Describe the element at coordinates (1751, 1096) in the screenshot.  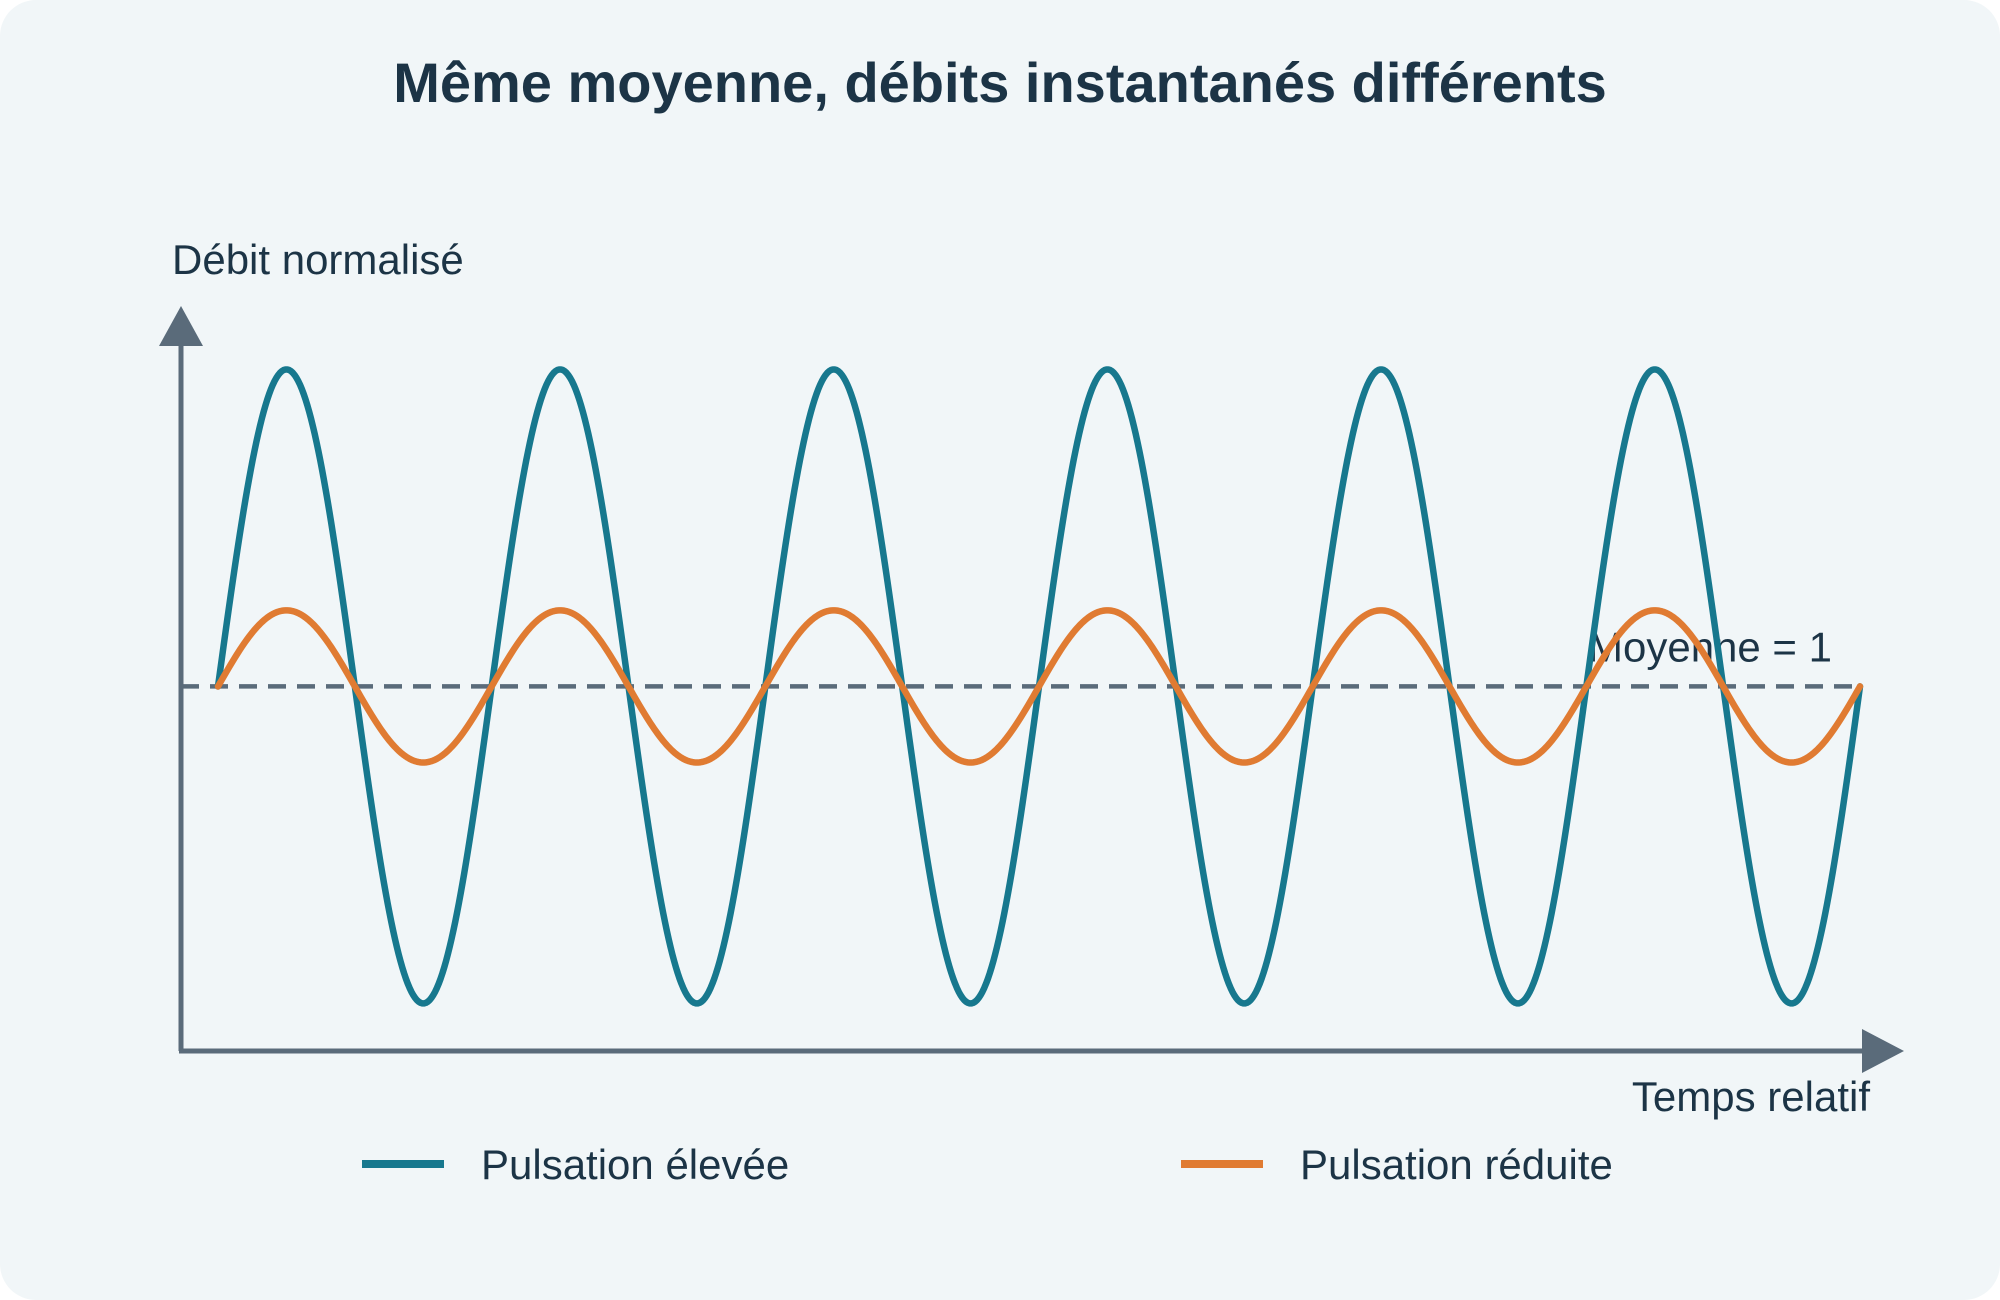
I see `x-axis-label: Temps relatif` at that location.